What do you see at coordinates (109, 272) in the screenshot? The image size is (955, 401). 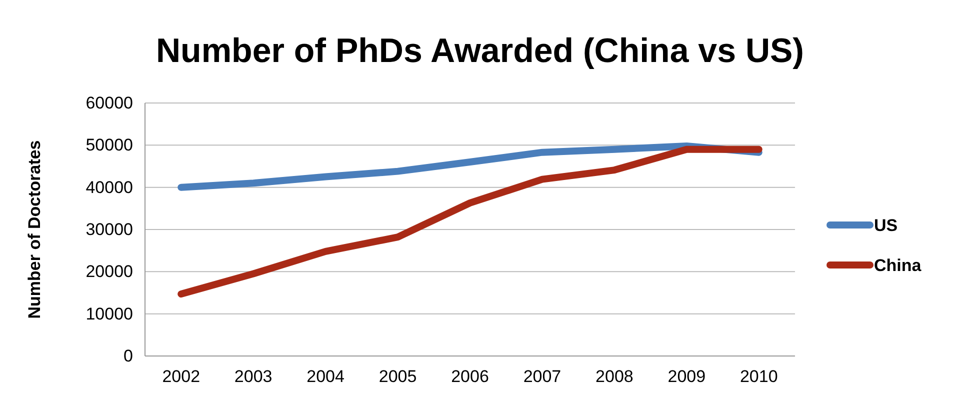 I see `y-tick-label: 20000` at bounding box center [109, 272].